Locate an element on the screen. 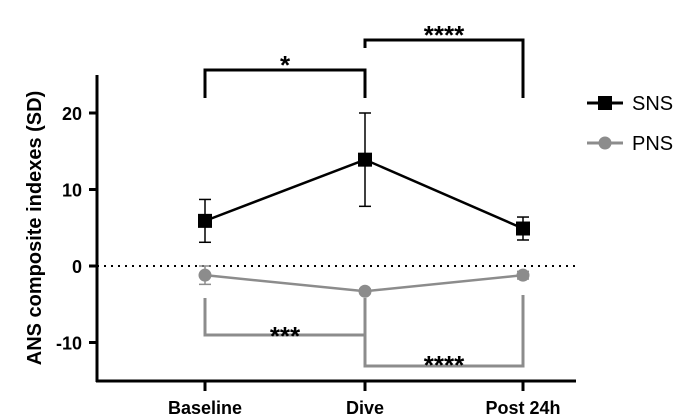 The width and height of the screenshot is (688, 419). significance-bracket: * is located at coordinates (285, 74).